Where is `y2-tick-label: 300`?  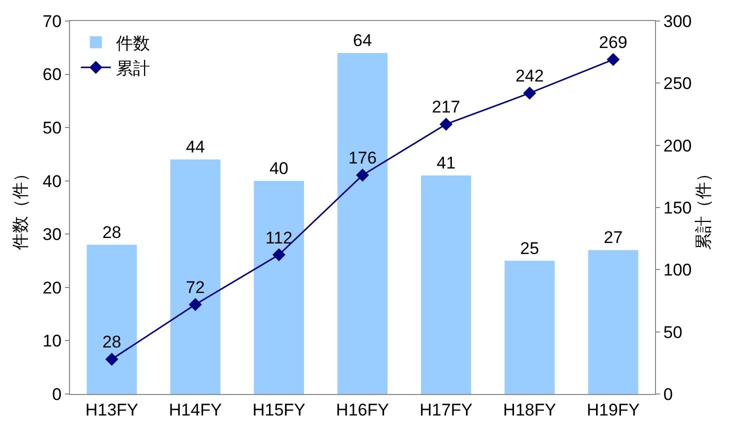
y2-tick-label: 300 is located at coordinates (677, 21).